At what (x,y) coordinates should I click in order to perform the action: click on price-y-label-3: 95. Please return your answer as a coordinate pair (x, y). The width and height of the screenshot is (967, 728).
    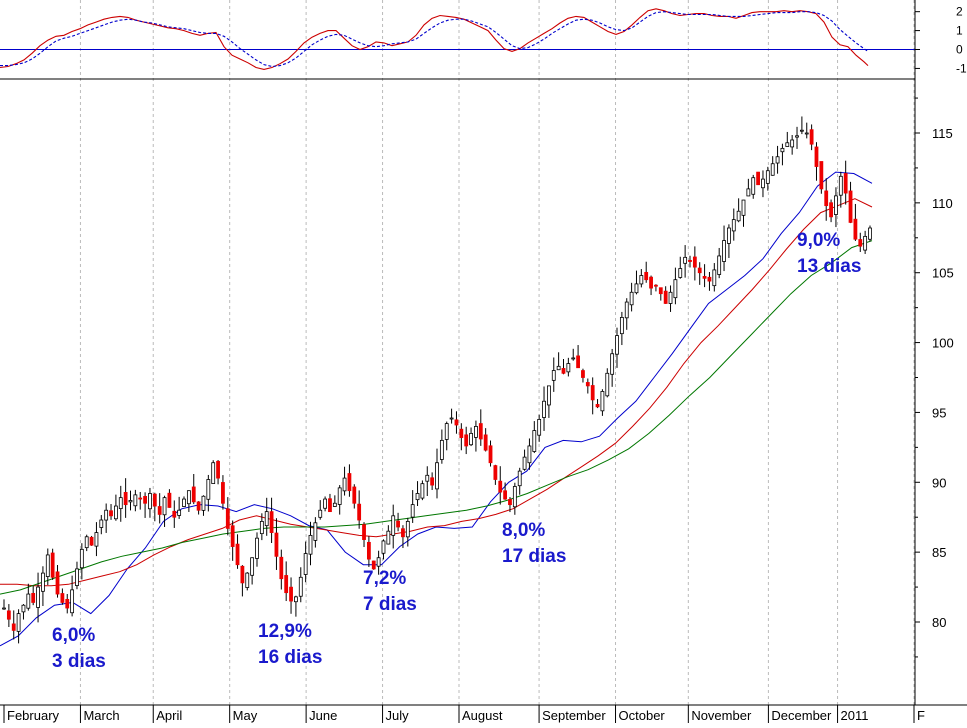
    Looking at the image, I should click on (939, 412).